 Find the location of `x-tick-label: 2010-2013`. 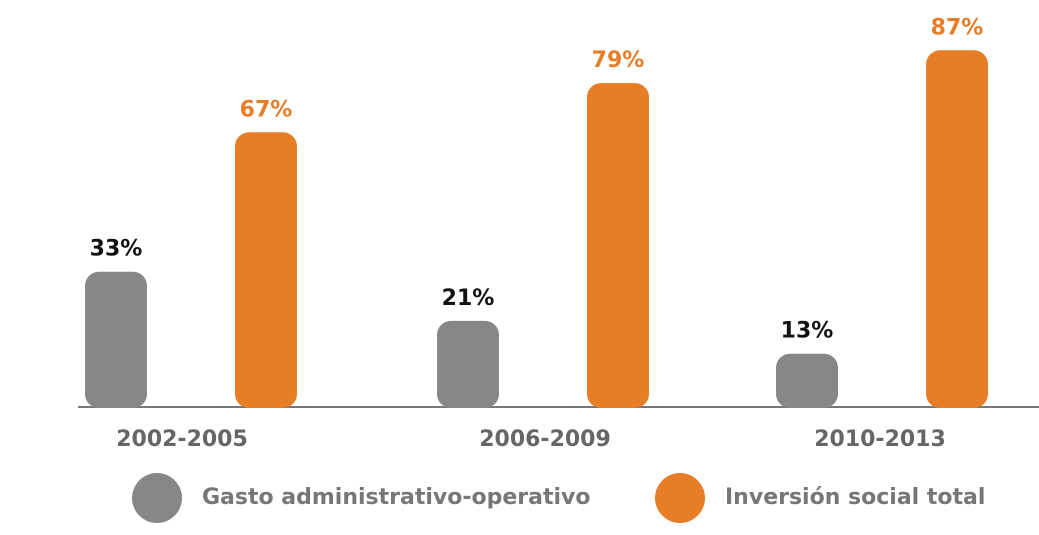

x-tick-label: 2010-2013 is located at coordinates (880, 439).